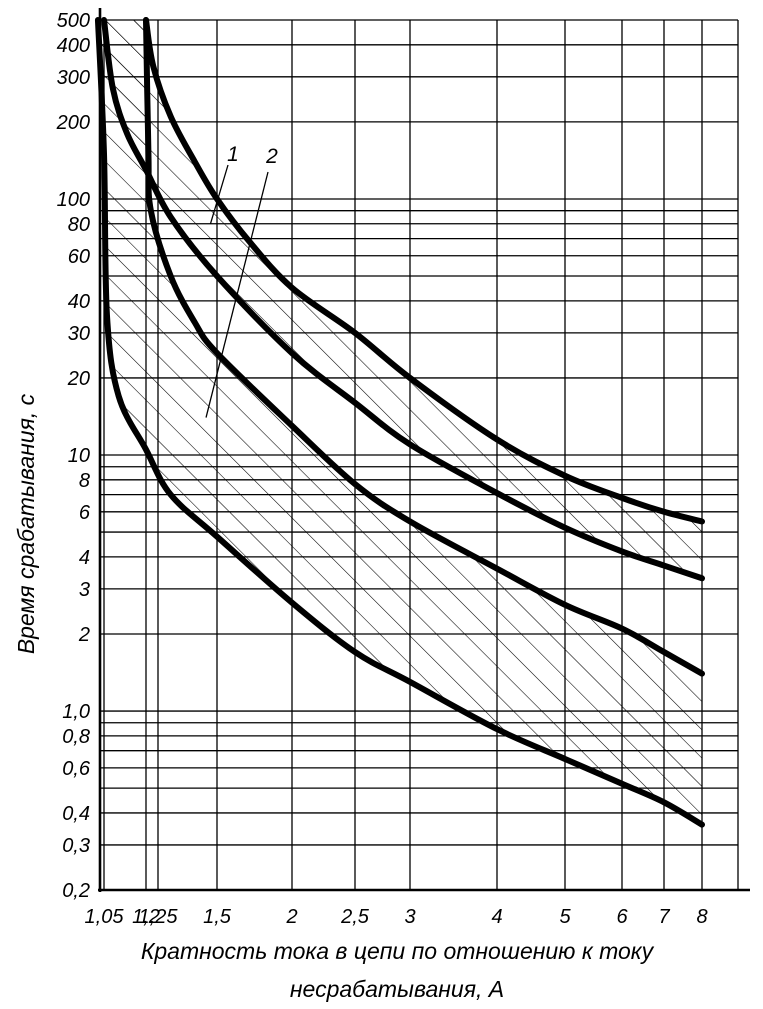 This screenshot has height=1009, width=763. I want to click on x-tick-label-7: 7, so click(664, 917).